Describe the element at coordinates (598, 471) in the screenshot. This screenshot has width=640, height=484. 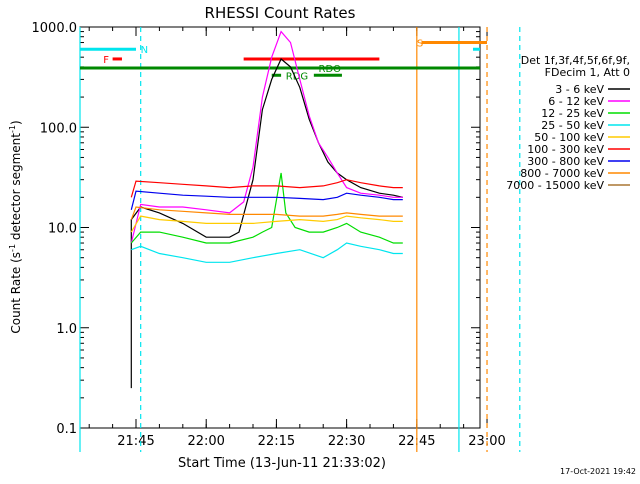
I see `timestamp: 17-Oct-2021 19:42` at that location.